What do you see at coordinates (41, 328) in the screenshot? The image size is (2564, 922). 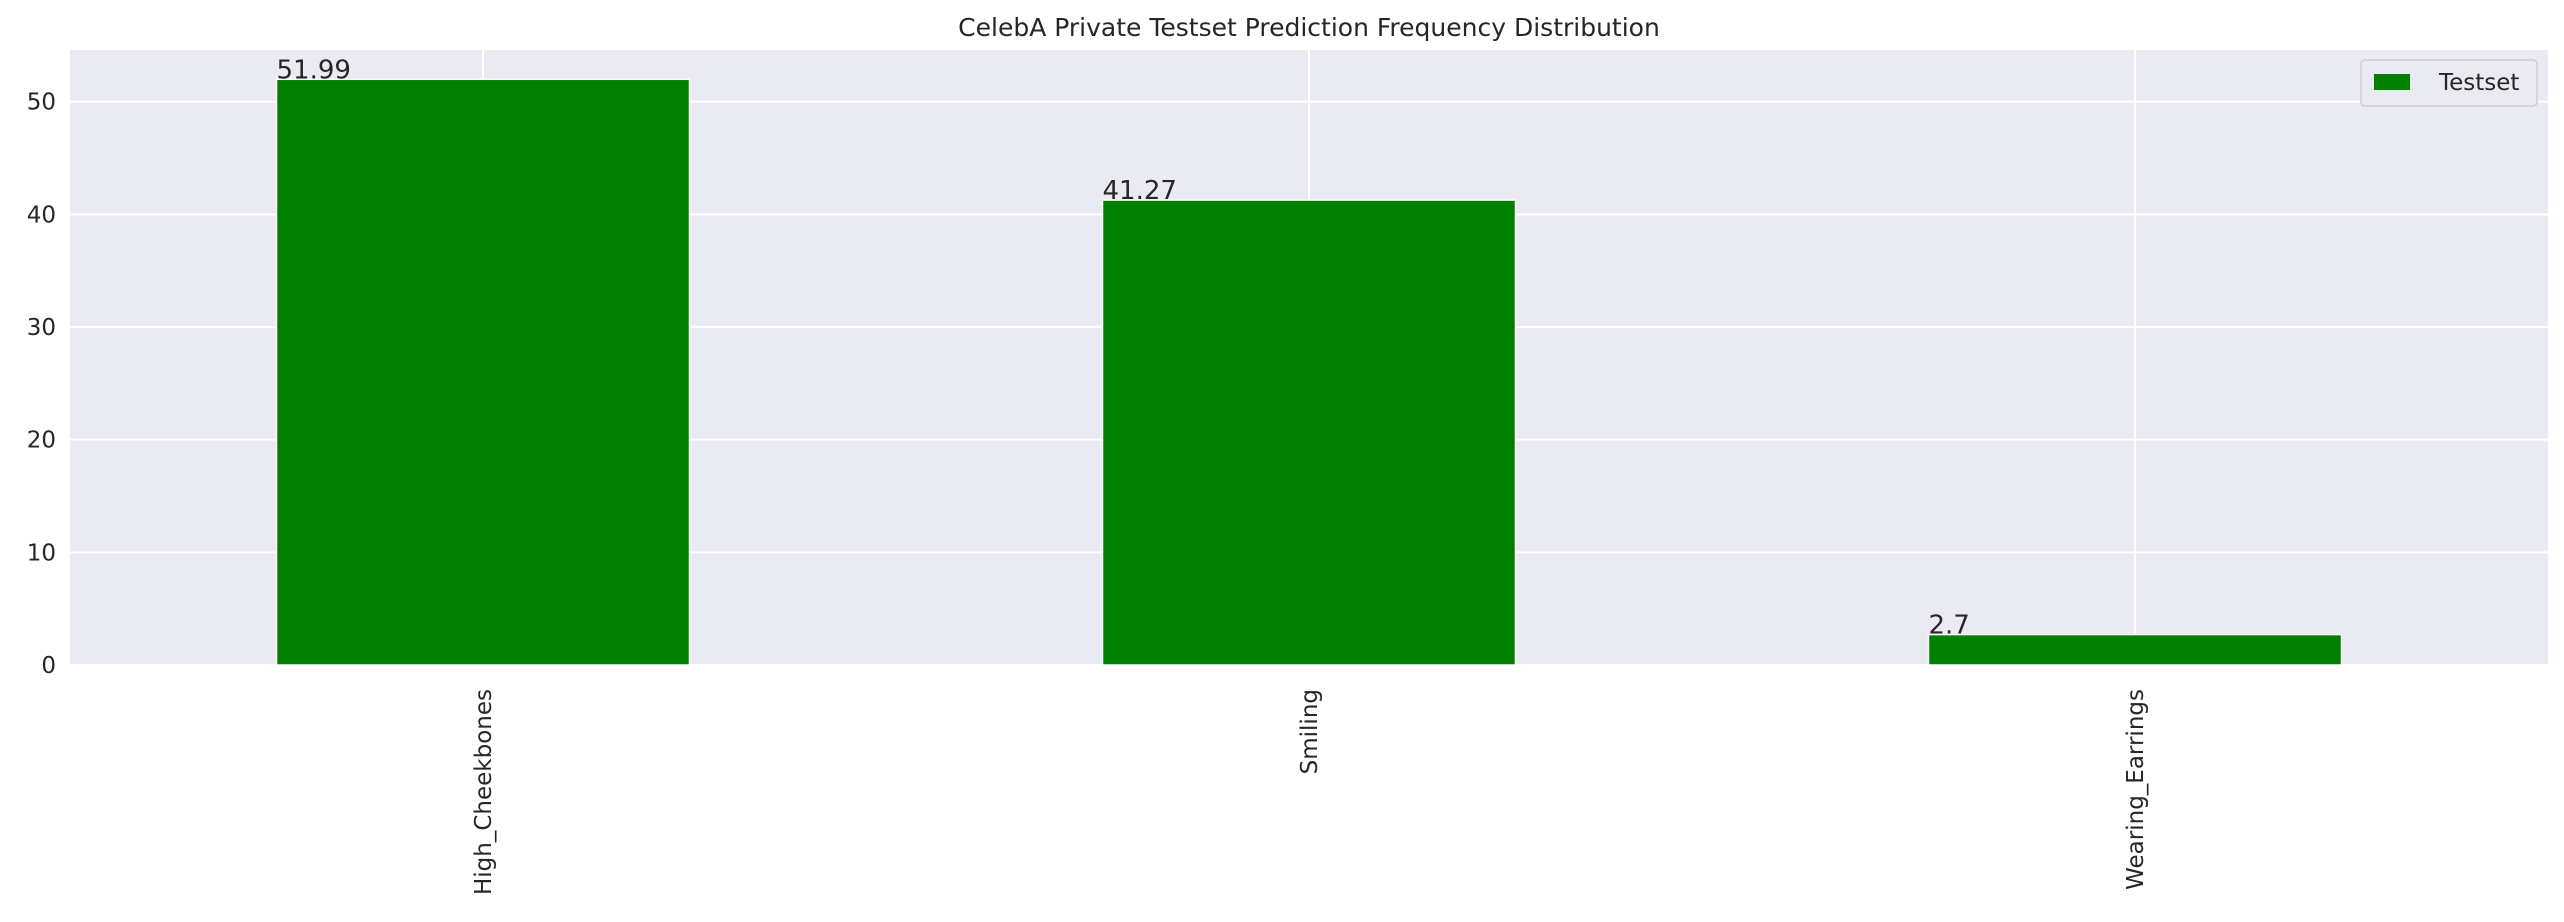 I see `y-tick-label: 30` at bounding box center [41, 328].